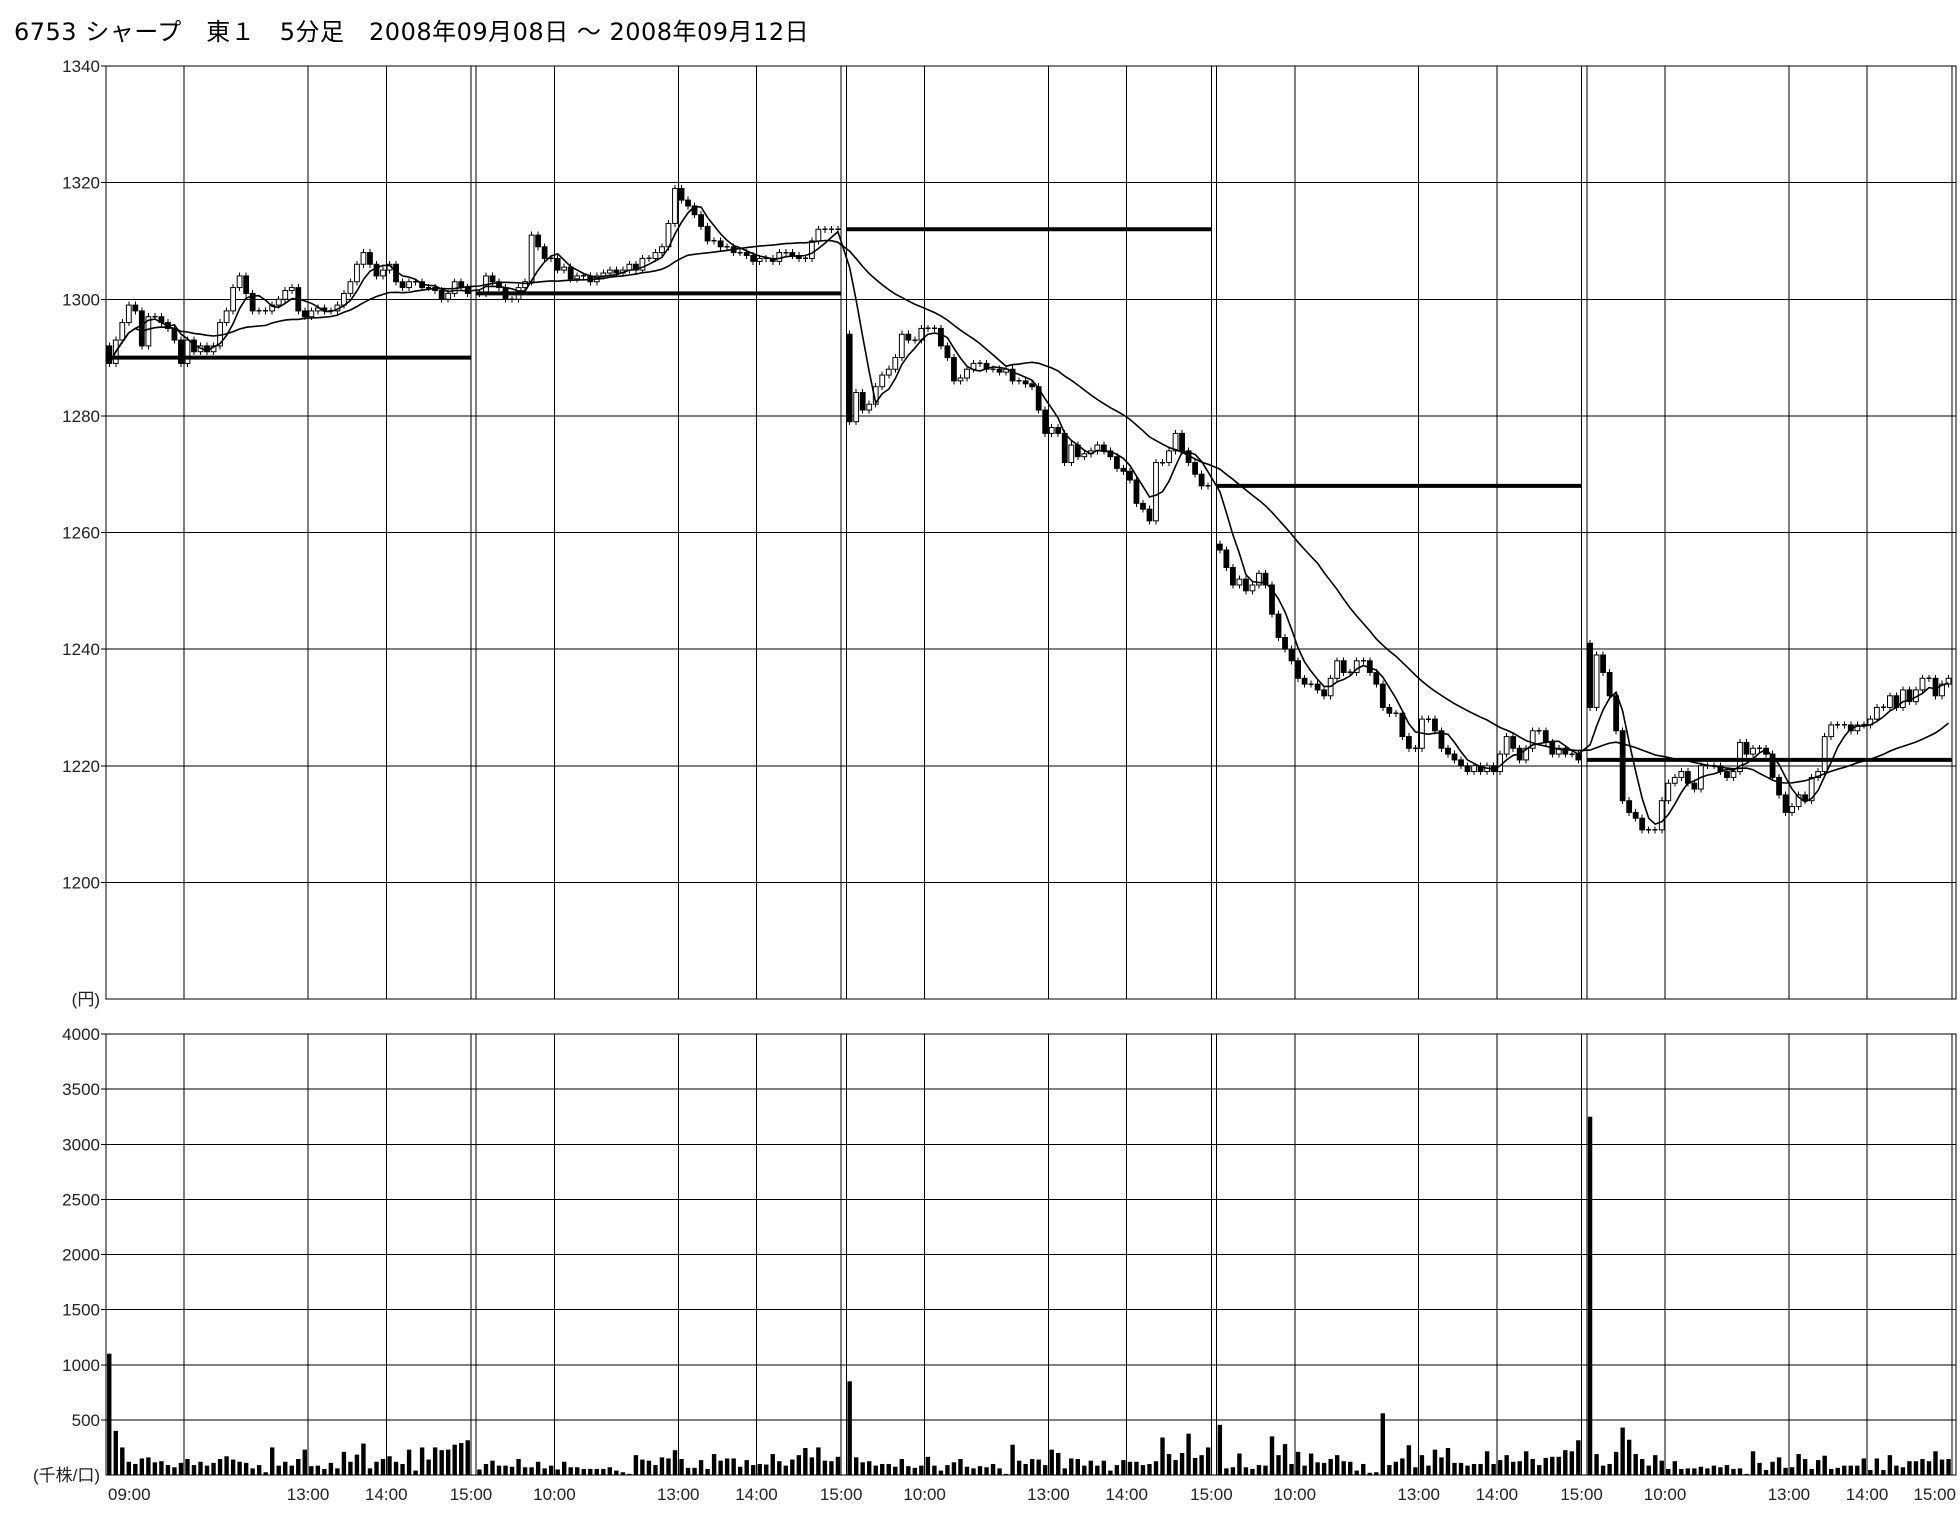  Describe the element at coordinates (1934, 1494) in the screenshot. I see `time-axis-label: 15:00` at that location.